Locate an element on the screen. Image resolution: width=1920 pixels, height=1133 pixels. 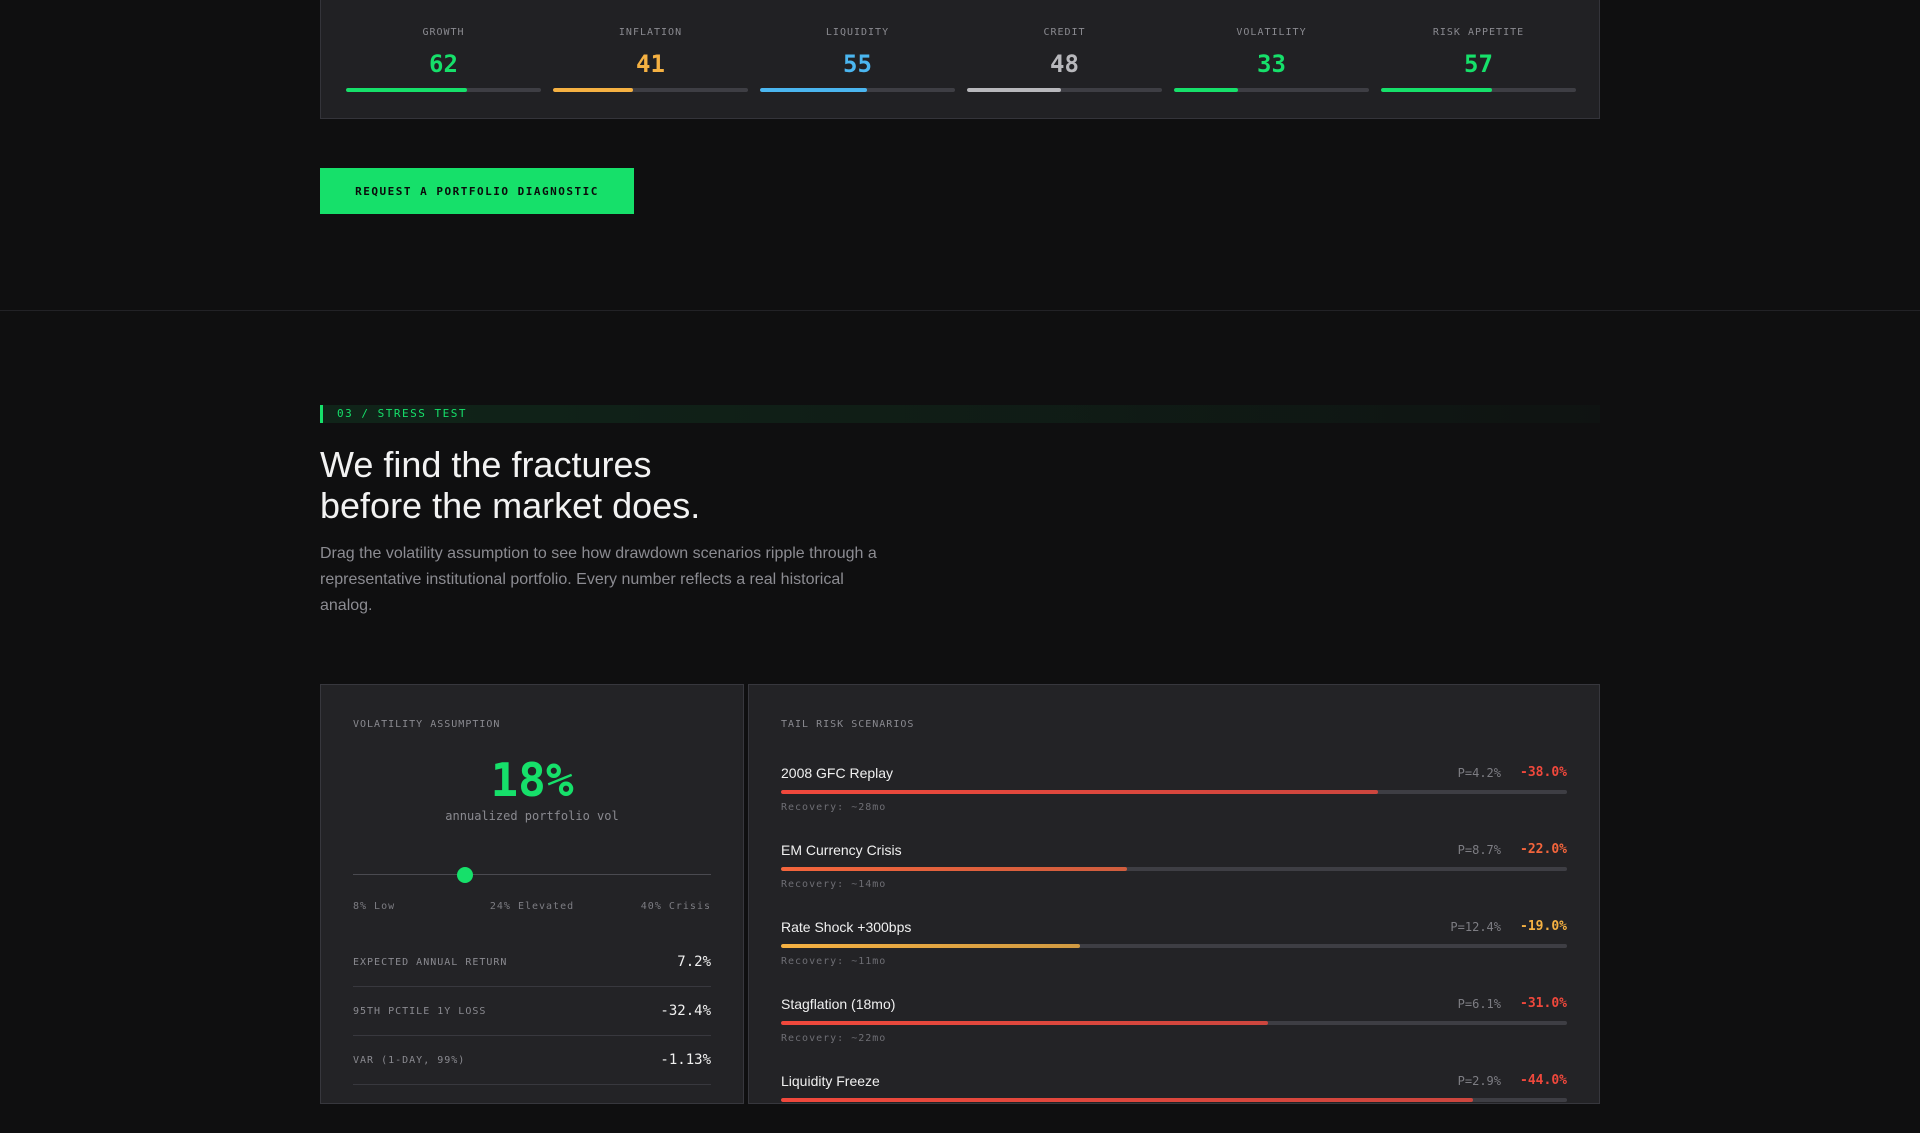
scenario-probability: P=2.9% is located at coordinates (1479, 1081).